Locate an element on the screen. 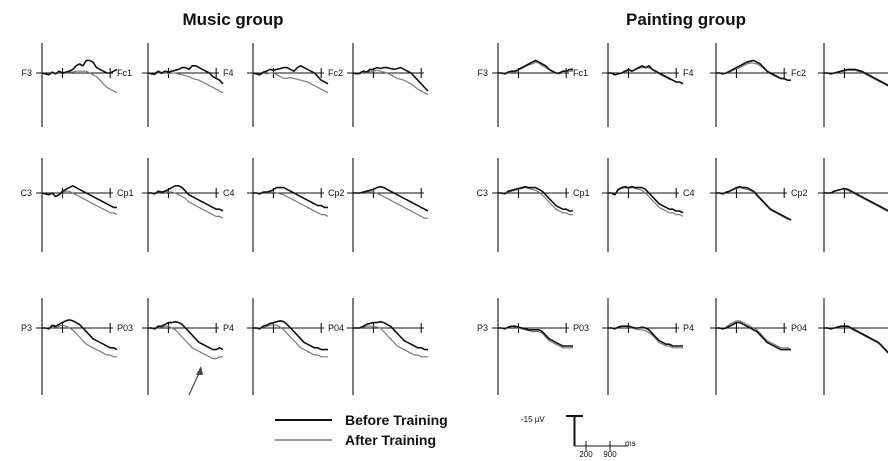  painting-r3c3-after-trace is located at coordinates (754, 335).